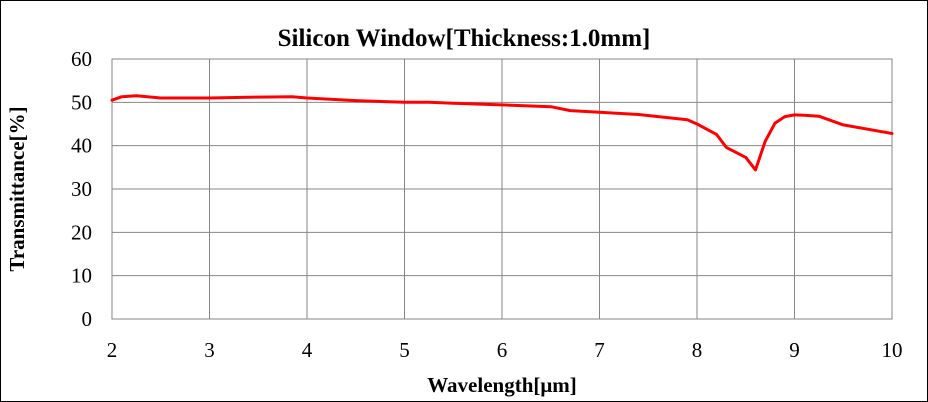  What do you see at coordinates (697, 350) in the screenshot?
I see `x-tick-label: 8` at bounding box center [697, 350].